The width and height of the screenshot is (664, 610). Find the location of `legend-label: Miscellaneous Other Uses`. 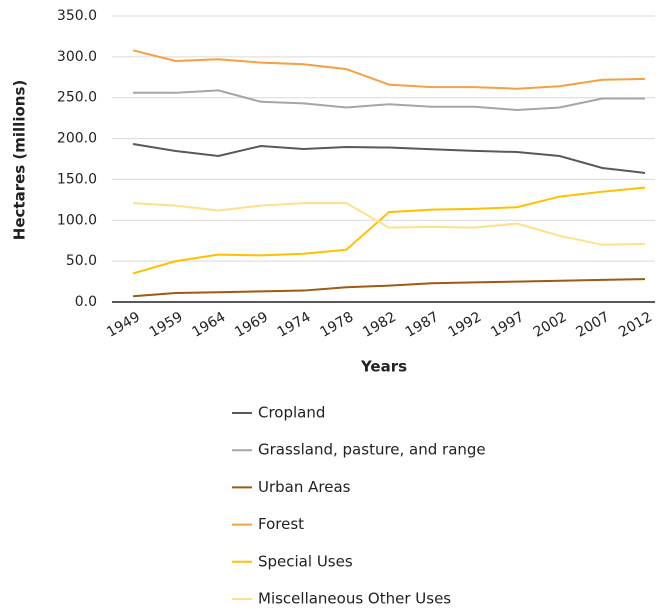

legend-label: Miscellaneous Other Uses is located at coordinates (354, 599).